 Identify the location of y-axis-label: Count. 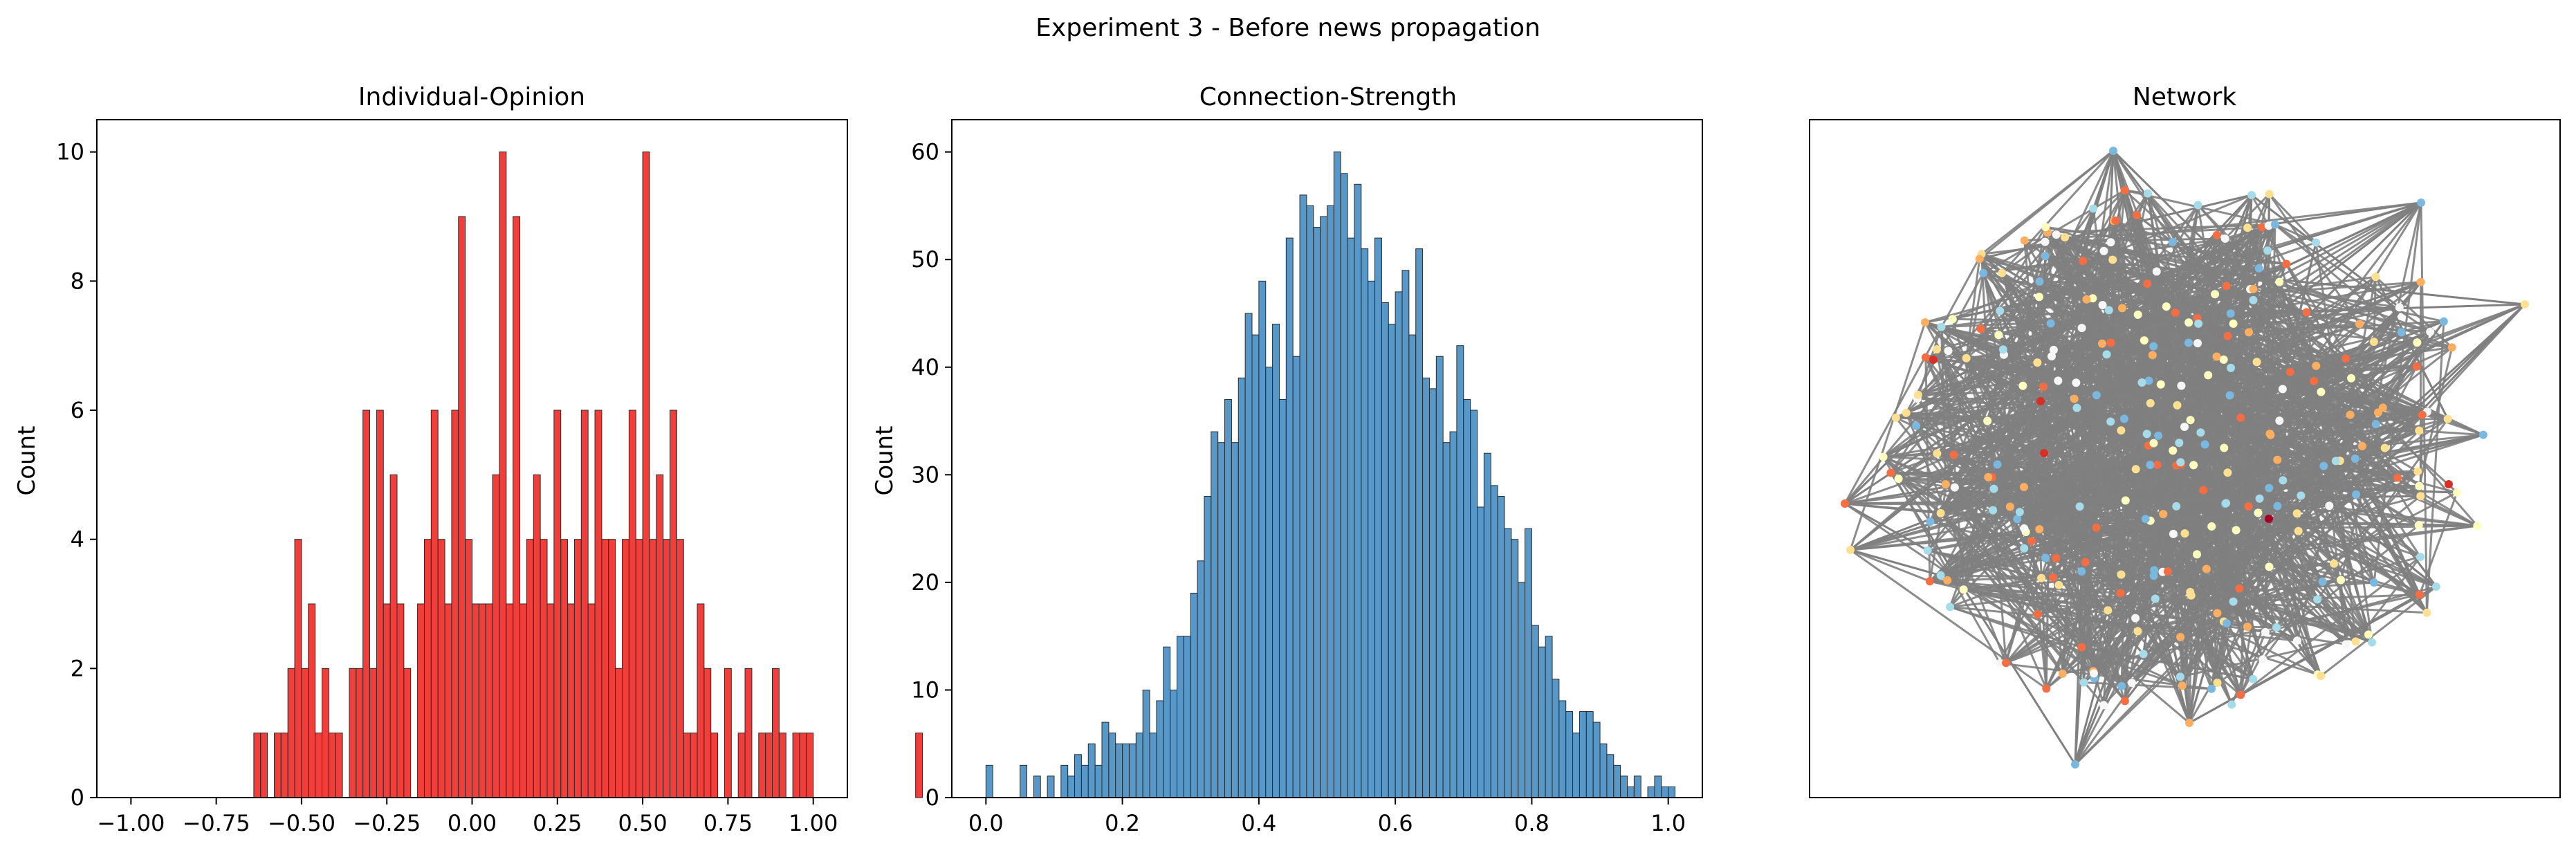
(27, 461).